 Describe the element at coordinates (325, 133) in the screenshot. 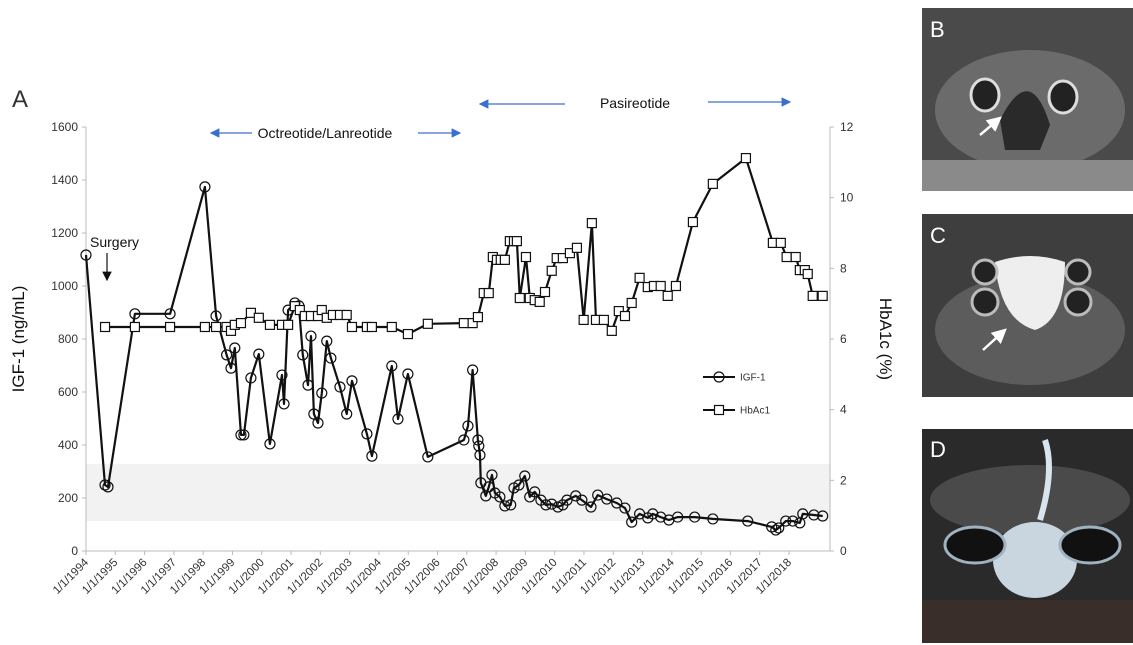

I see `annotation: Octreotide/Lanreotide` at that location.